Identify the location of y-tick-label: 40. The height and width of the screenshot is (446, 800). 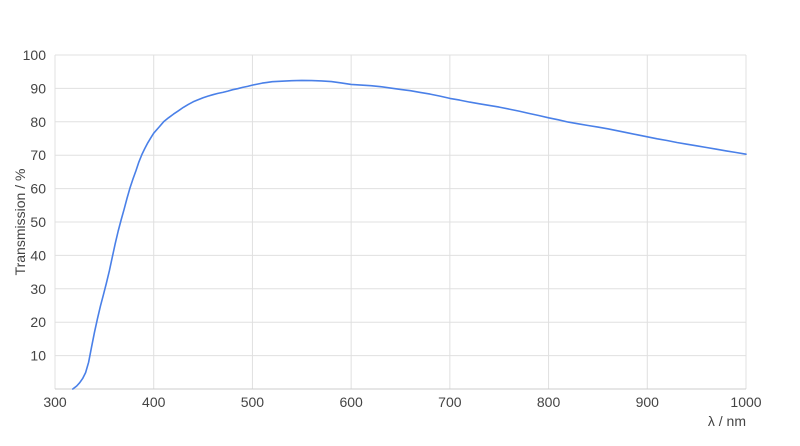
(38, 255).